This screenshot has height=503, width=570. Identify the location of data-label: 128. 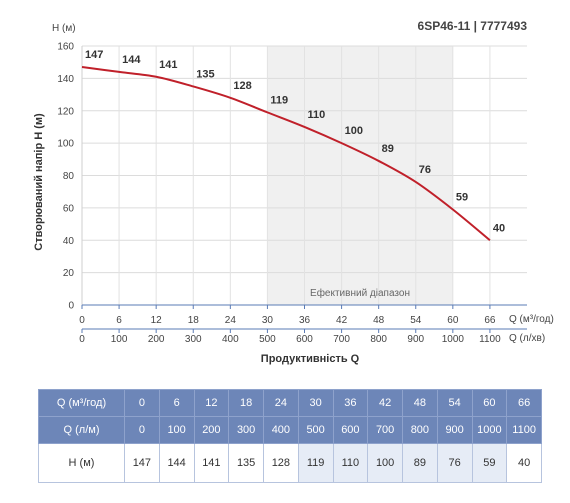
(242, 86).